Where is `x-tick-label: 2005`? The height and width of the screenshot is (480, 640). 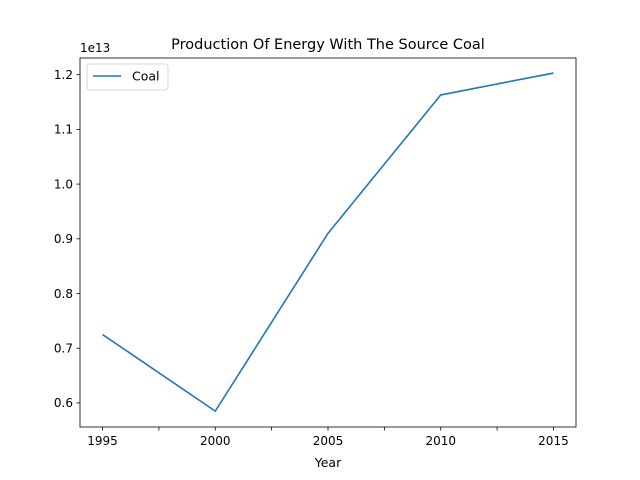
x-tick-label: 2005 is located at coordinates (328, 441).